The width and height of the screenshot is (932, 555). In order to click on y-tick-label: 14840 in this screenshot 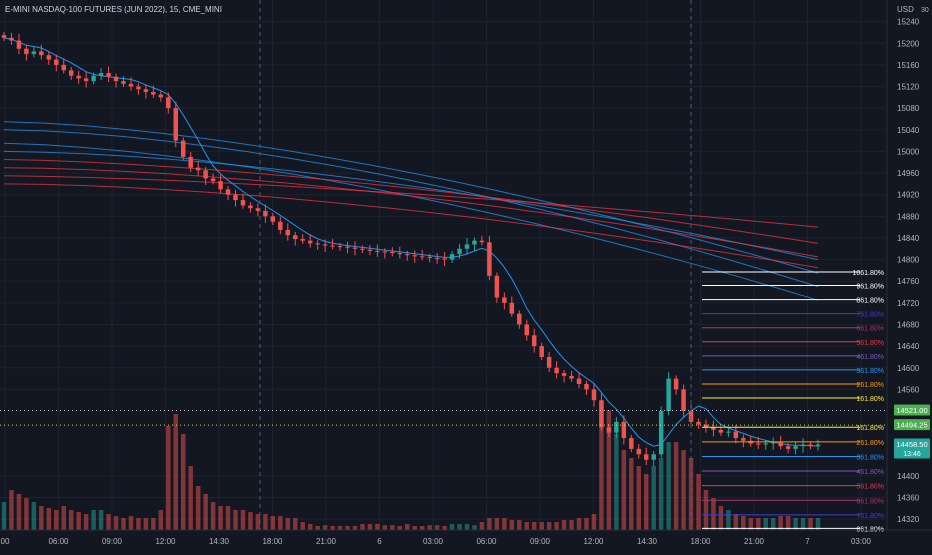, I will do `click(908, 238)`.